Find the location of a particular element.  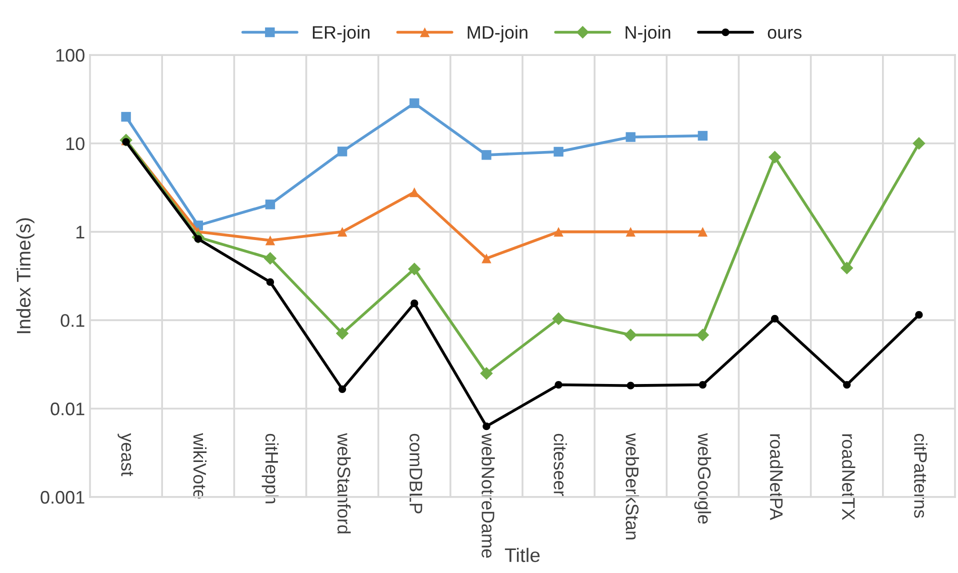

x-tick-label: citPatterns is located at coordinates (921, 476).